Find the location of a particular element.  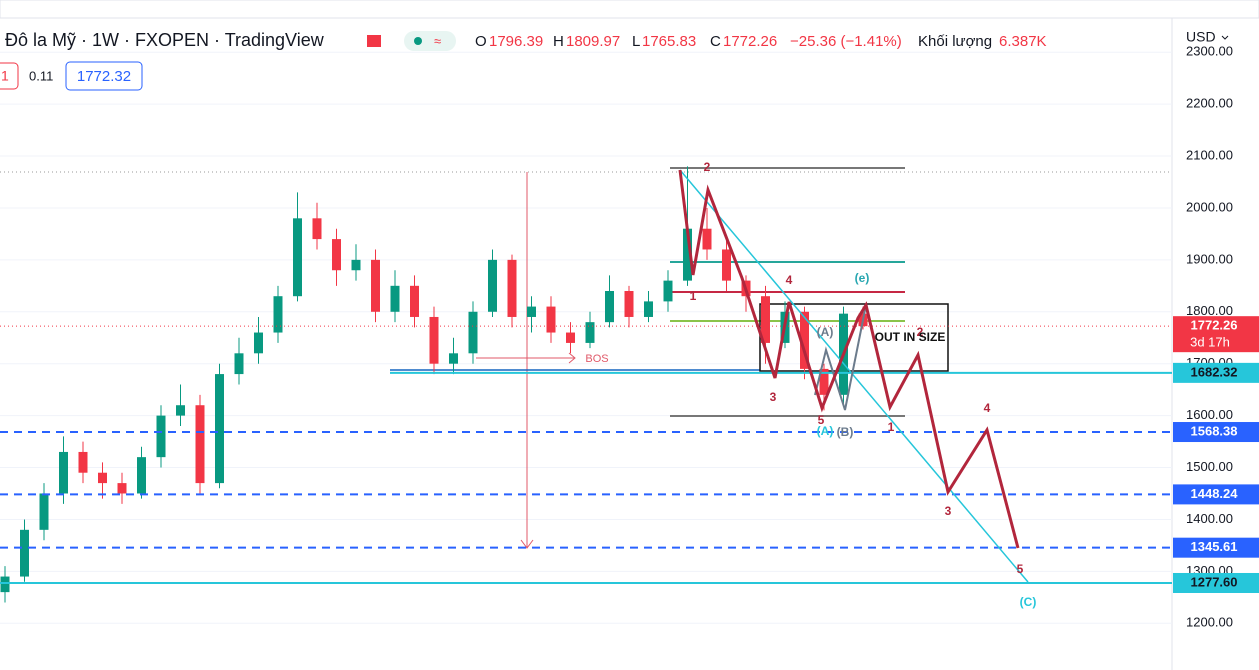

symbol: Đô la Mỹ · 1W · FXOPEN · TradingView is located at coordinates (165, 40).